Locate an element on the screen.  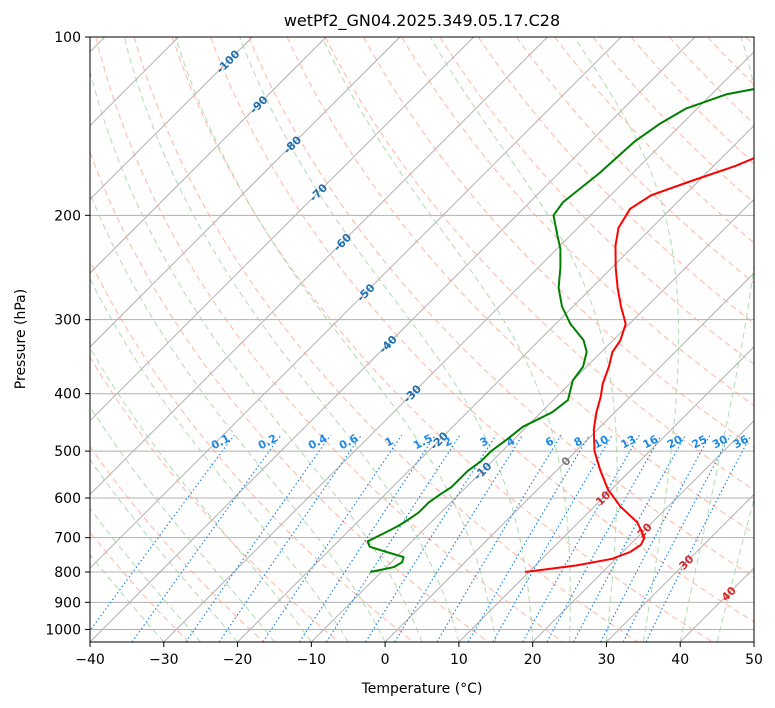
y-tick-label: 700 is located at coordinates (67, 539).